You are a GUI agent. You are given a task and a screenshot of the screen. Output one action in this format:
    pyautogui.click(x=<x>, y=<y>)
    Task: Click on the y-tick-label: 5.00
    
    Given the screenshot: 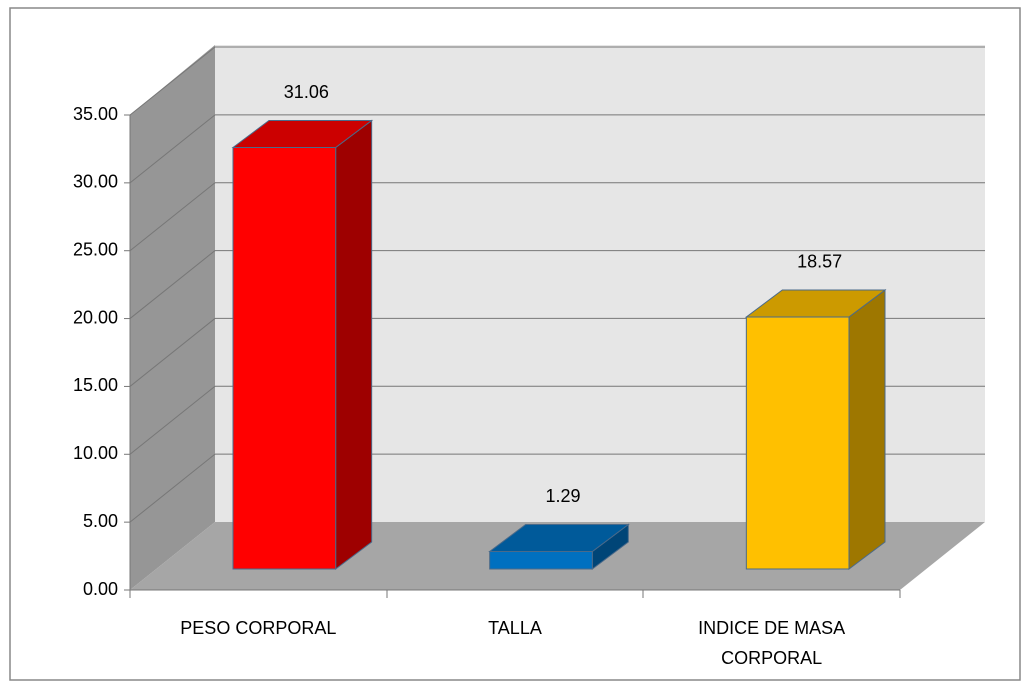 What is the action you would take?
    pyautogui.click(x=100, y=521)
    